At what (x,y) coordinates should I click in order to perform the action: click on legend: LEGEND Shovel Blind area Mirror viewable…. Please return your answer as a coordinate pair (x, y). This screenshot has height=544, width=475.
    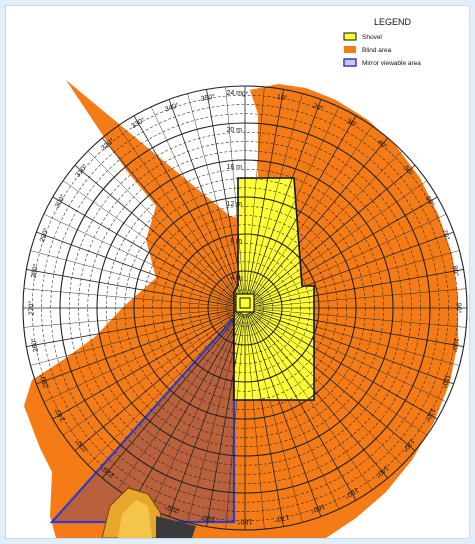
    Looking at the image, I should click on (382, 42).